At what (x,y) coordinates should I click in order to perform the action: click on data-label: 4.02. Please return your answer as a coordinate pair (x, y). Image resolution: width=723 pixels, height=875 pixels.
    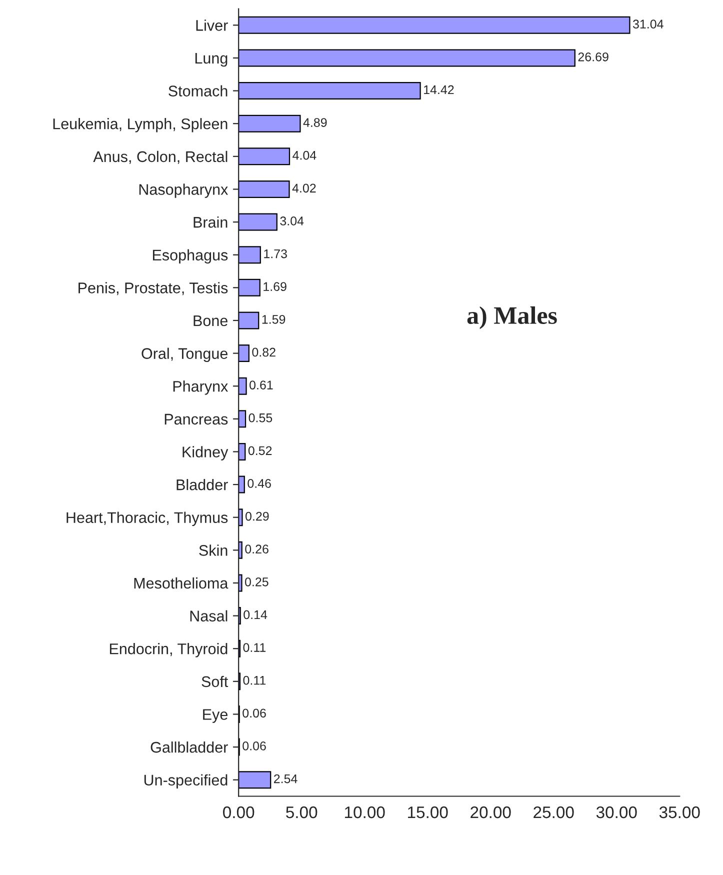
    Looking at the image, I should click on (304, 188).